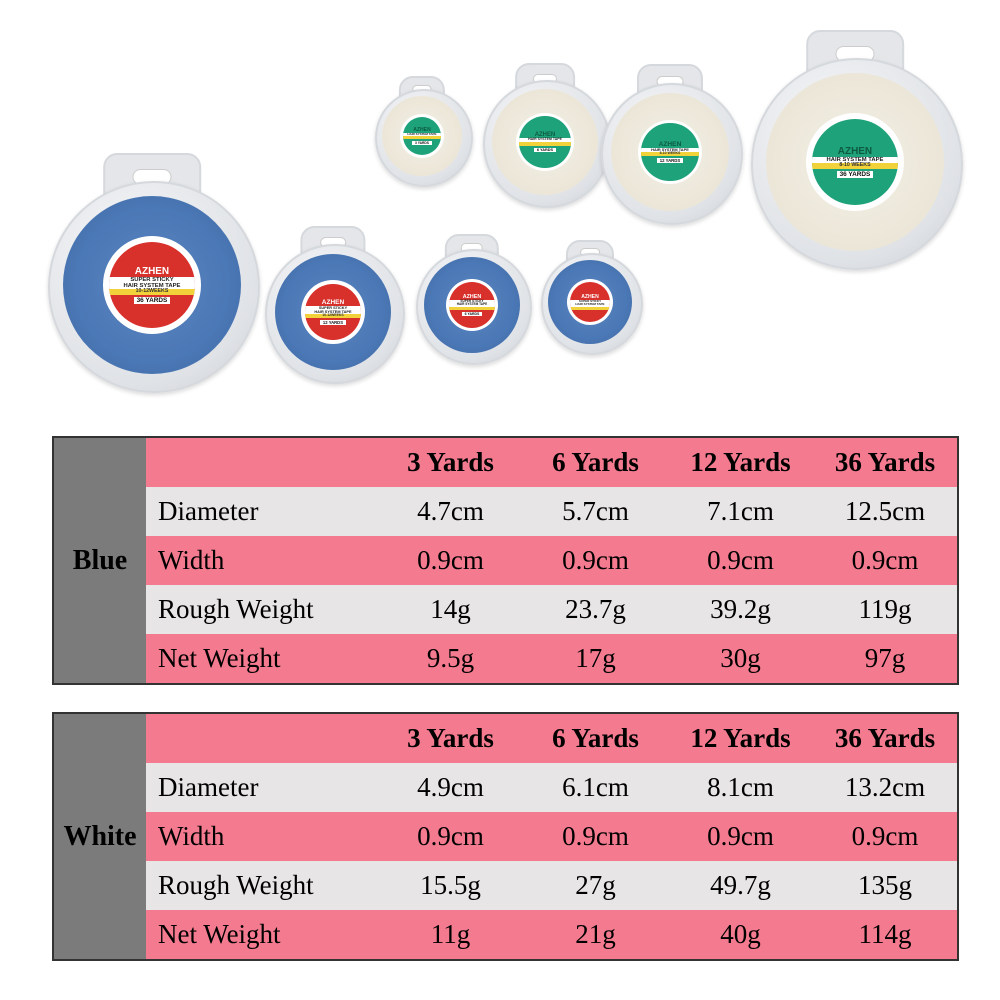 Image resolution: width=1000 pixels, height=1000 pixels. What do you see at coordinates (450, 885) in the screenshot?
I see `cell: 15.5g` at bounding box center [450, 885].